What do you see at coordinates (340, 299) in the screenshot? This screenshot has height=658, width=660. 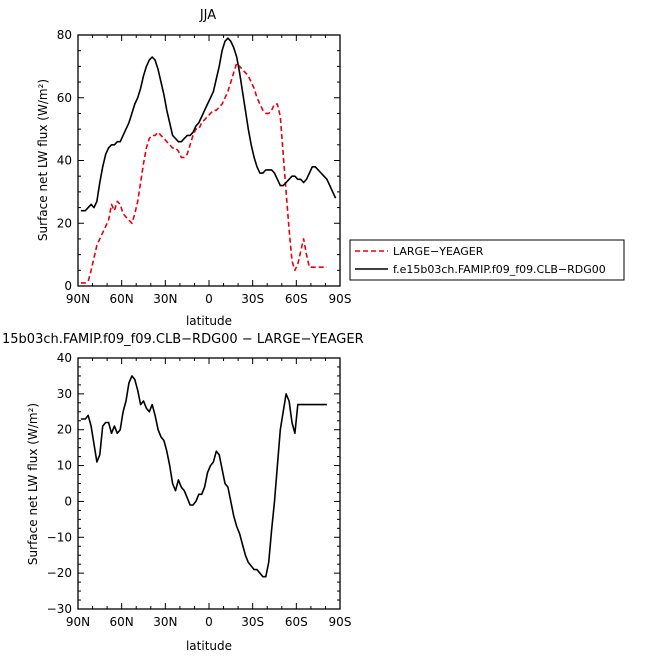 I see `top-x-tick-label: 90S` at bounding box center [340, 299].